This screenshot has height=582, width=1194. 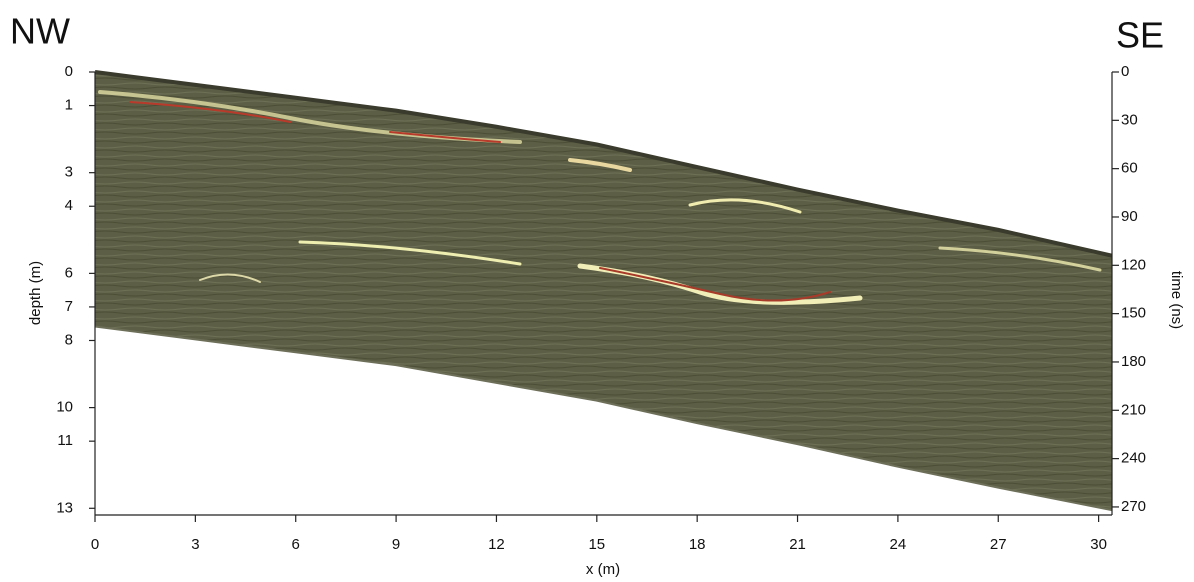 What do you see at coordinates (797, 544) in the screenshot?
I see `x-tick-label: 21` at bounding box center [797, 544].